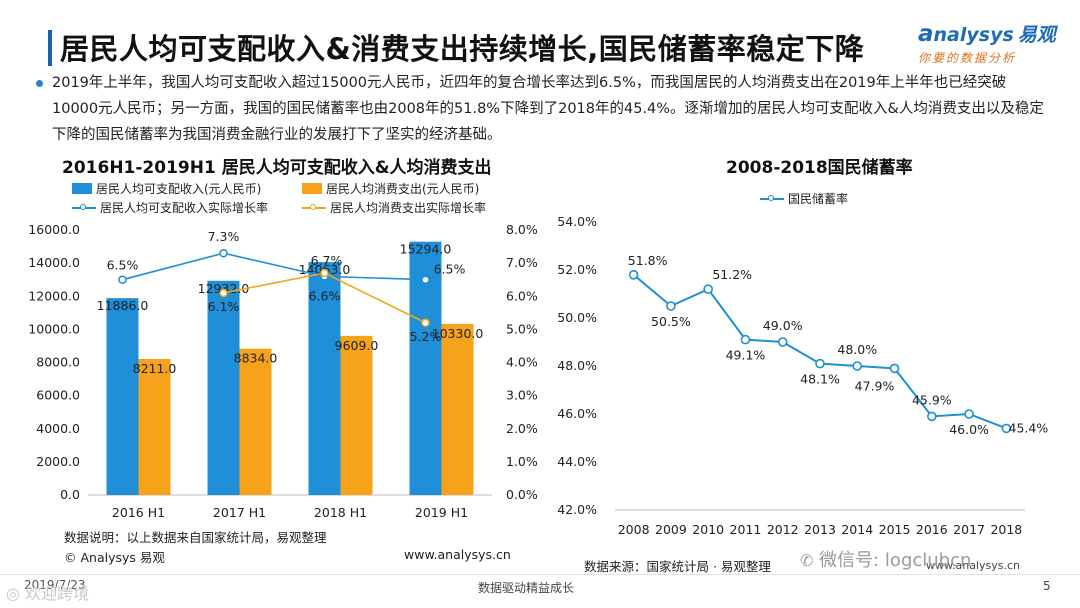 The height and width of the screenshot is (608, 1080). Describe the element at coordinates (325, 295) in the screenshot. I see `income-growth-label: 6.6%` at that location.